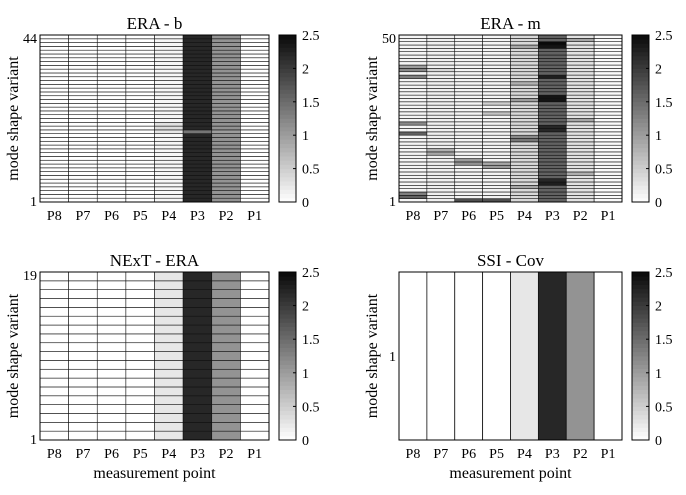 The height and width of the screenshot is (495, 686). I want to click on x-tick-label: P6, so click(468, 454).